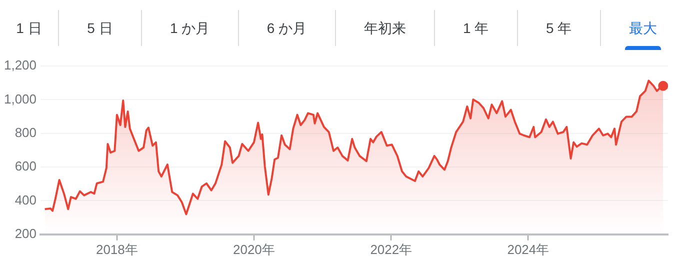  What do you see at coordinates (29, 28) in the screenshot?
I see `text: 1 日` at bounding box center [29, 28].